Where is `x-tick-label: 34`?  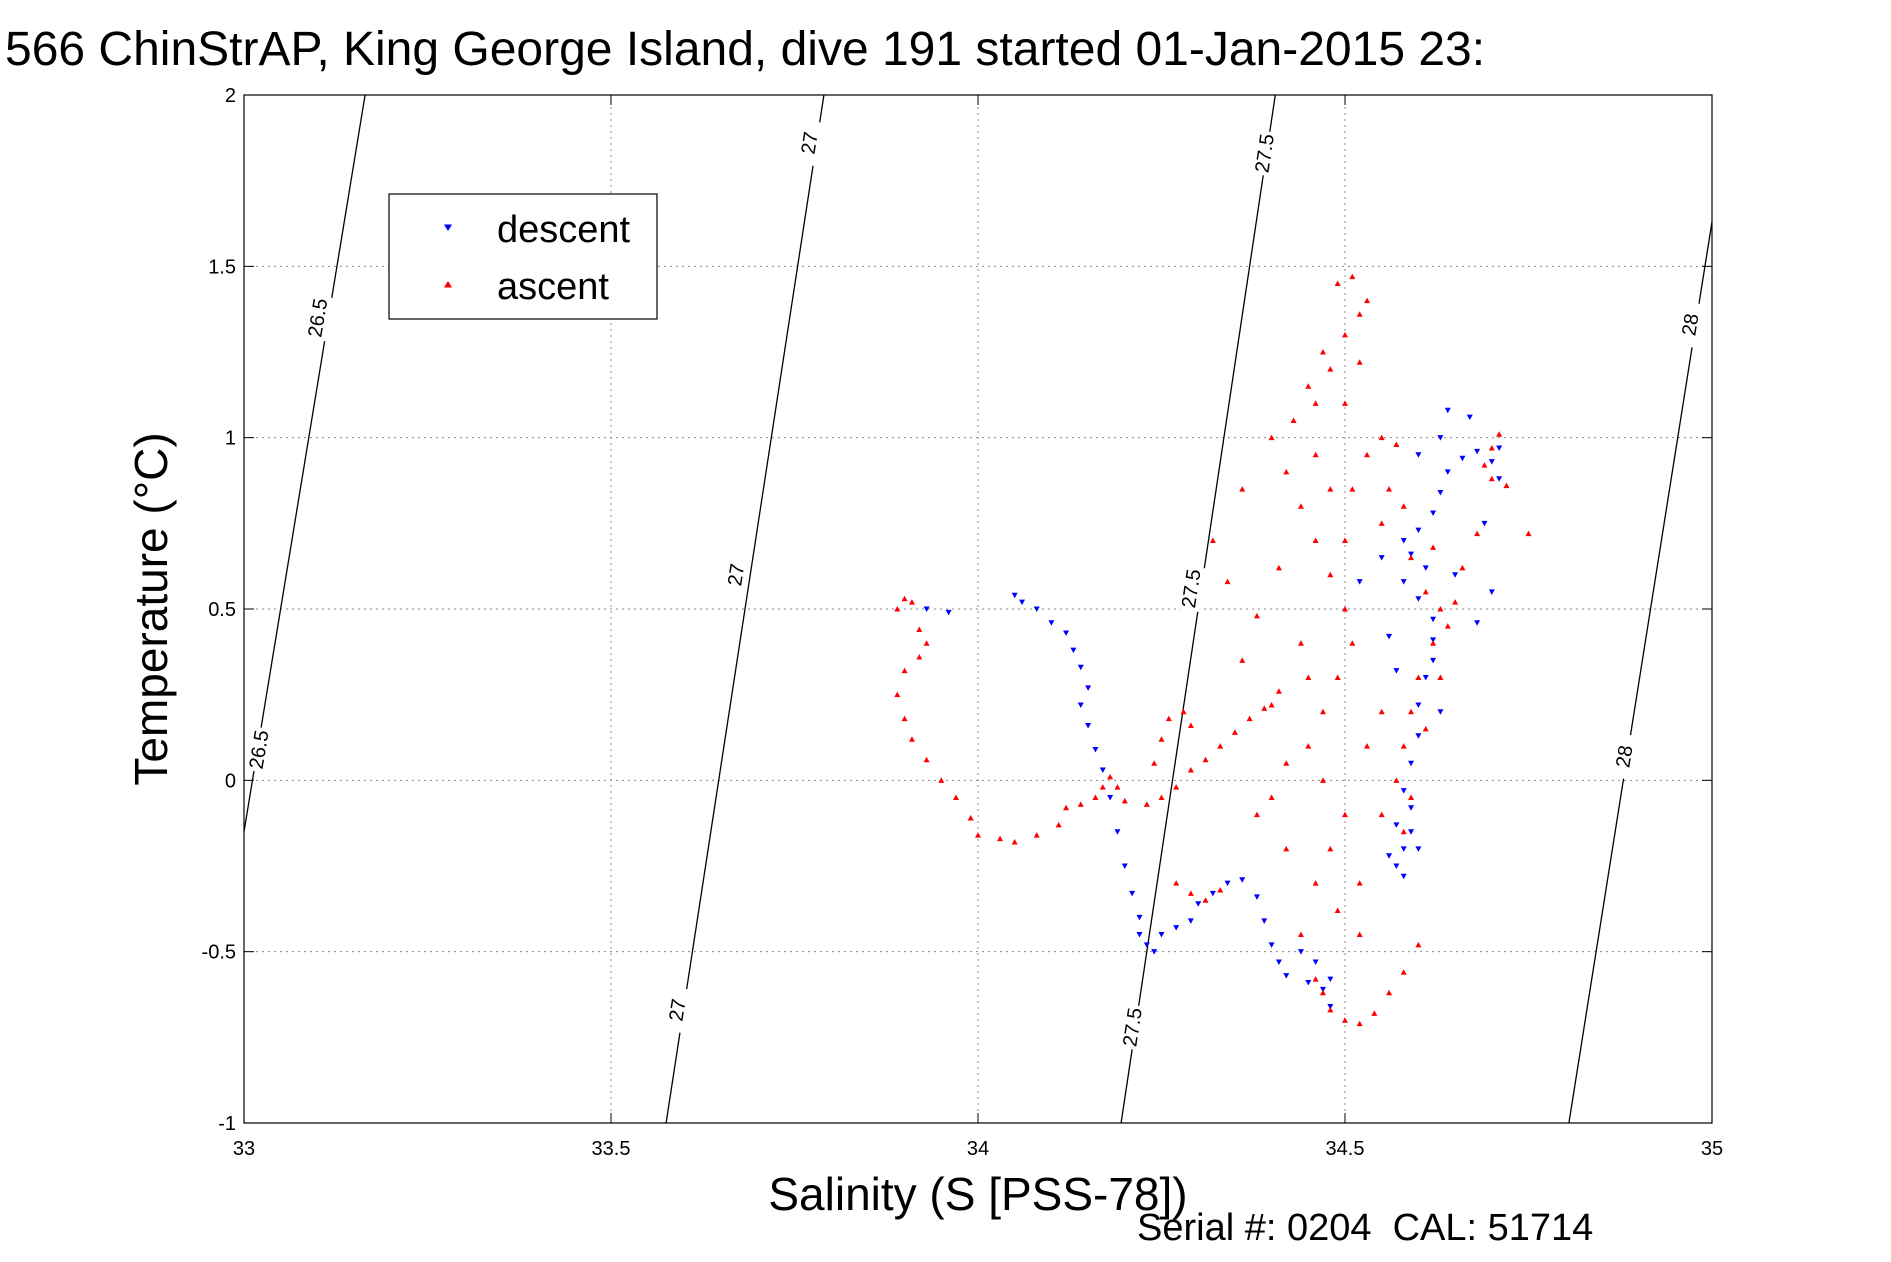 x-tick-label: 34 is located at coordinates (978, 1149).